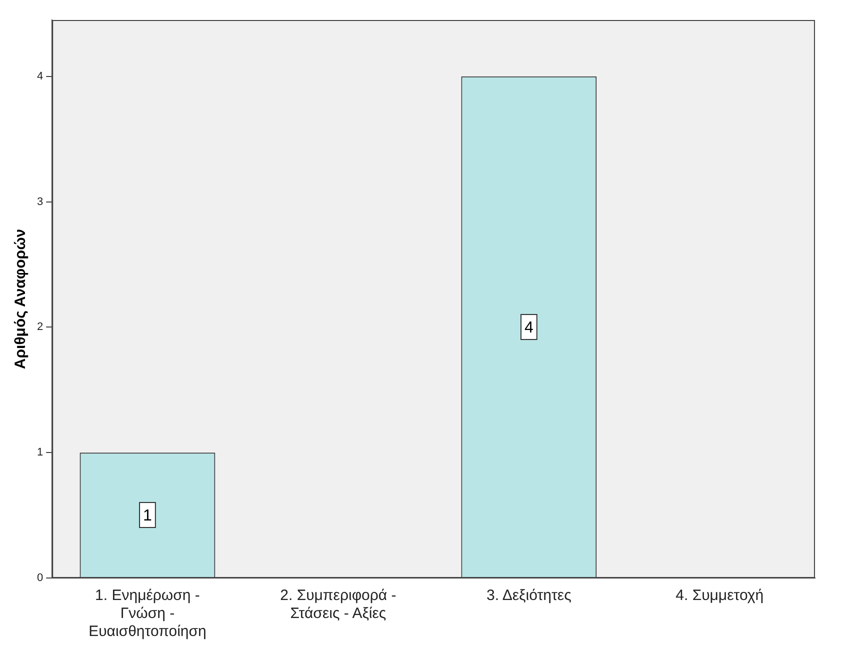 This screenshot has height=652, width=843. I want to click on x-tick-label: 1. Ενημέρωση - Γνώση - Ευαισθητοποίηση, so click(147, 613).